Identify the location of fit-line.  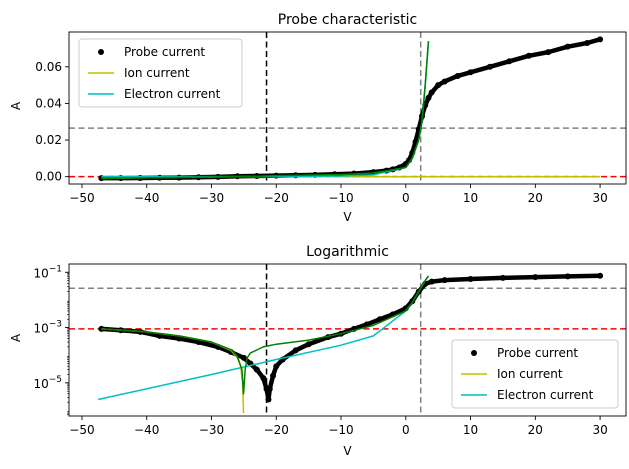
(265, 335).